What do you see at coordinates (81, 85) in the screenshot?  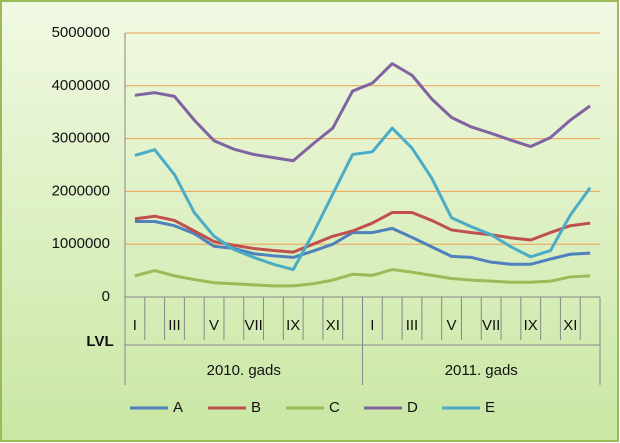 I see `y-tick-label: 4000000` at bounding box center [81, 85].